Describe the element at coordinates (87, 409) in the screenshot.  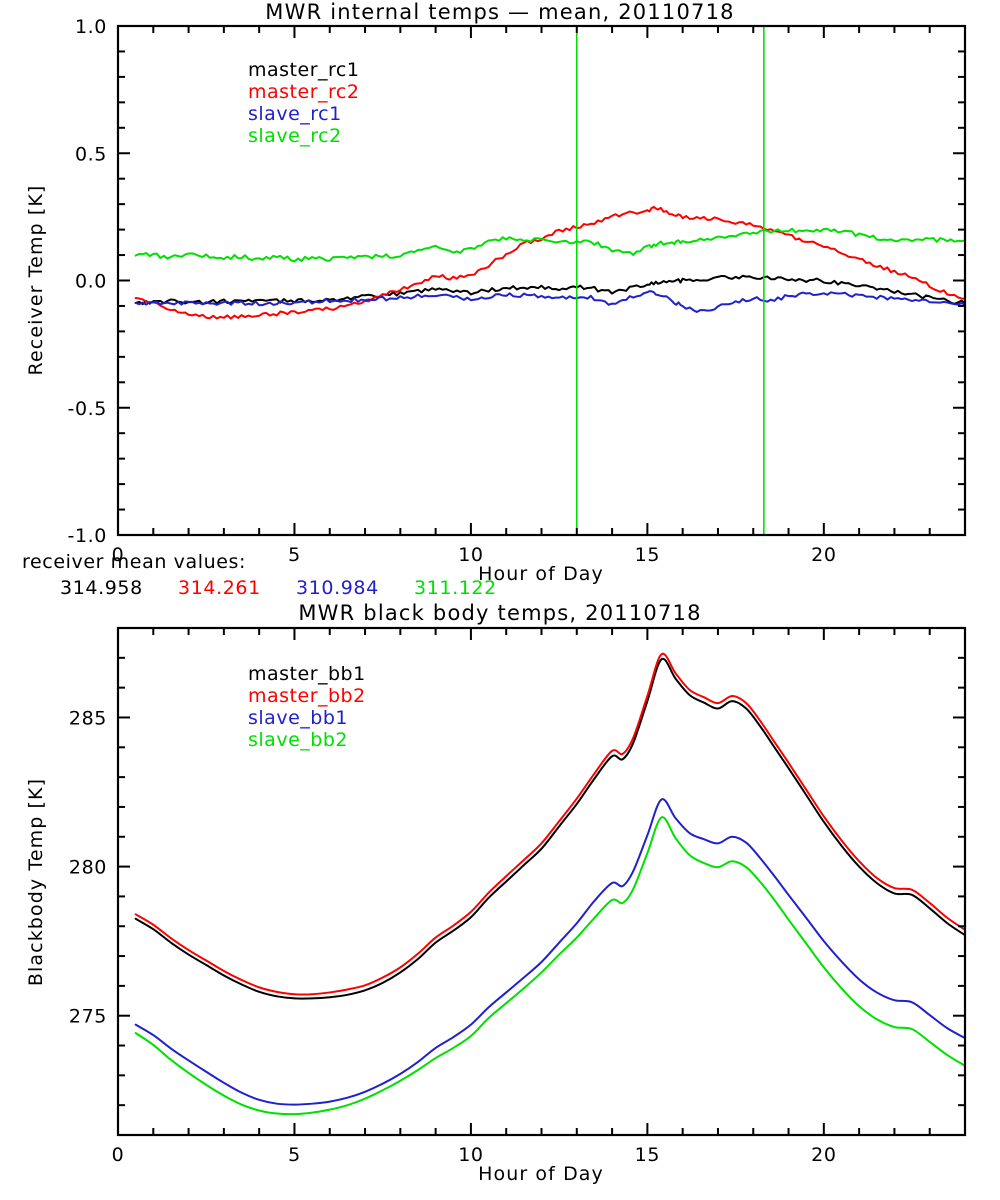
I see `y-tick-label: -0.5` at that location.